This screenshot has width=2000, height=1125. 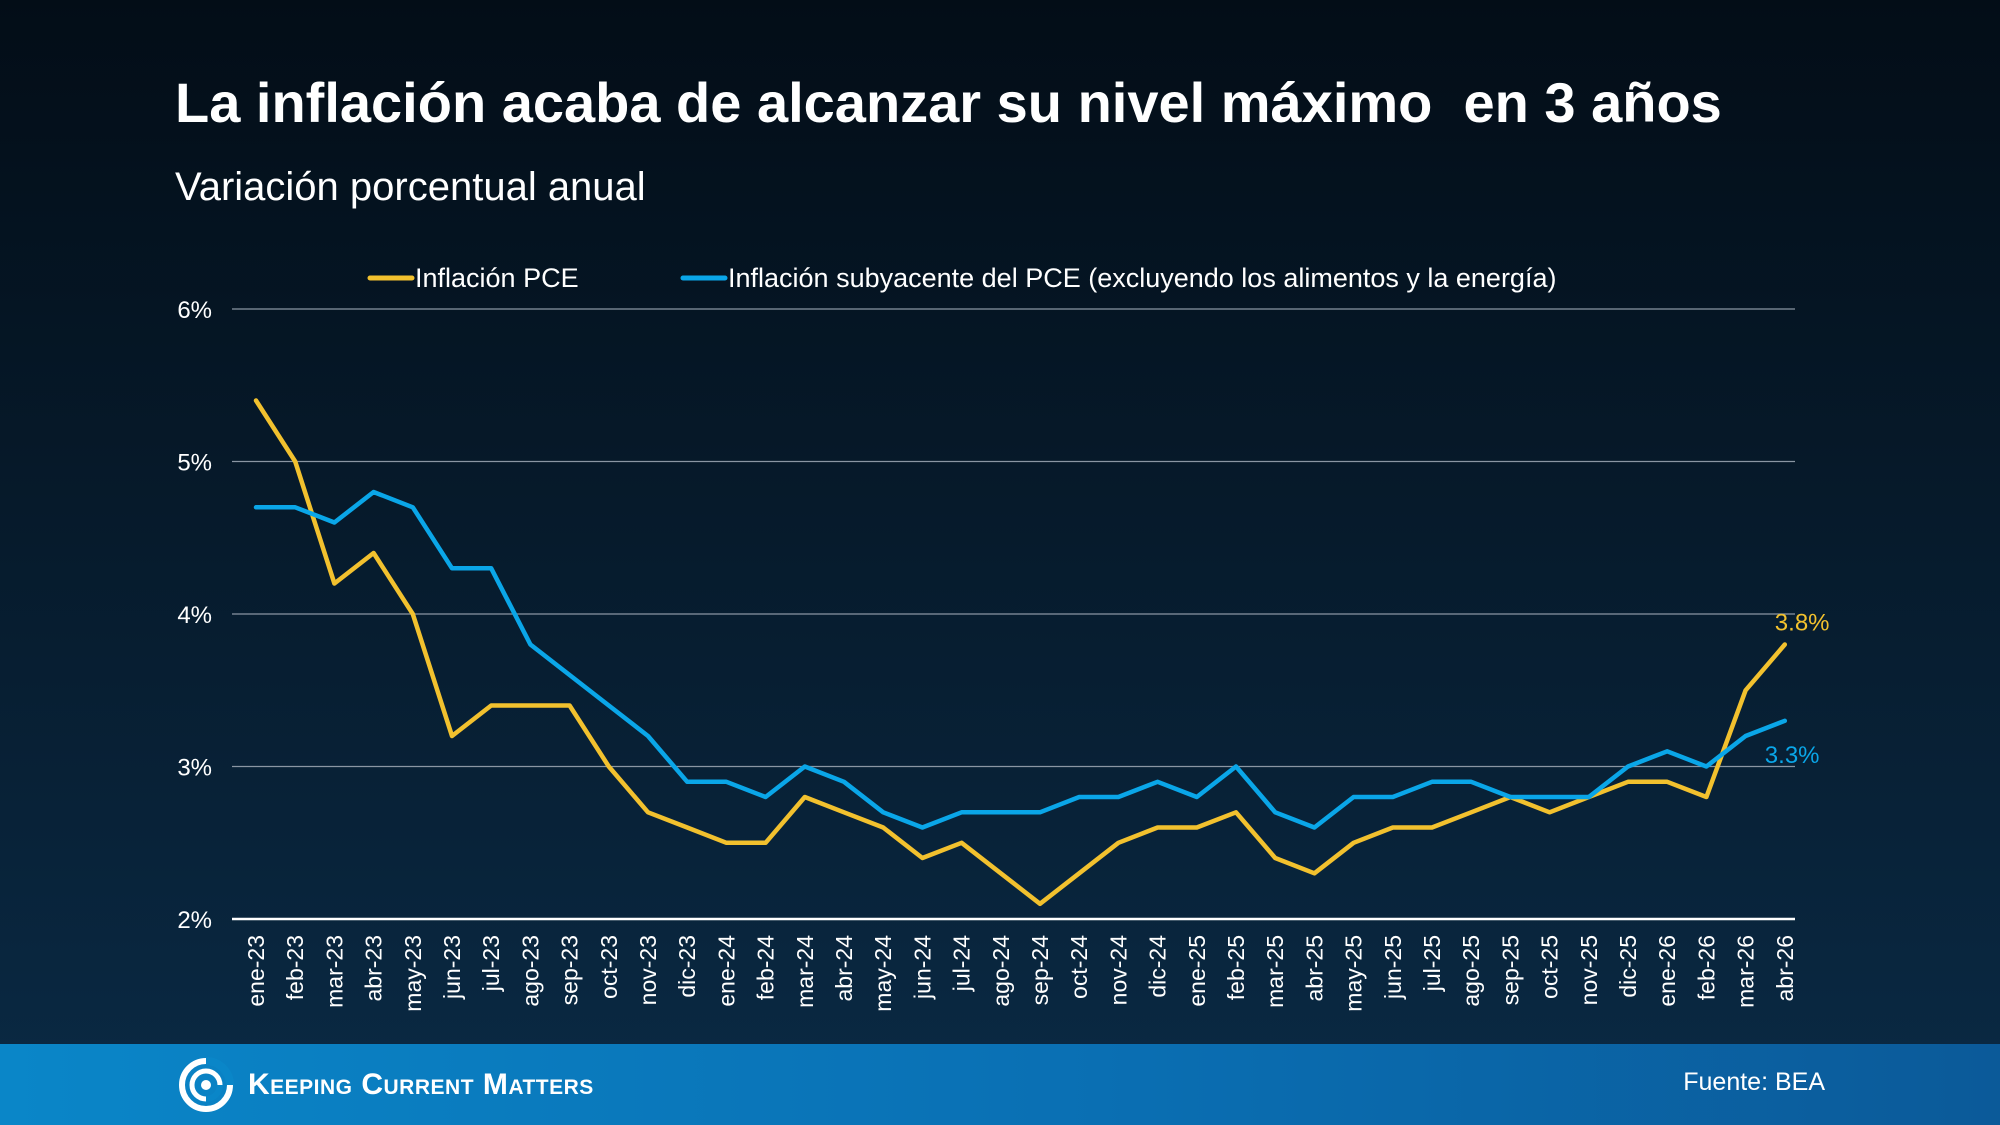 I want to click on x-tick-label: abr-25, so click(x=1314, y=968).